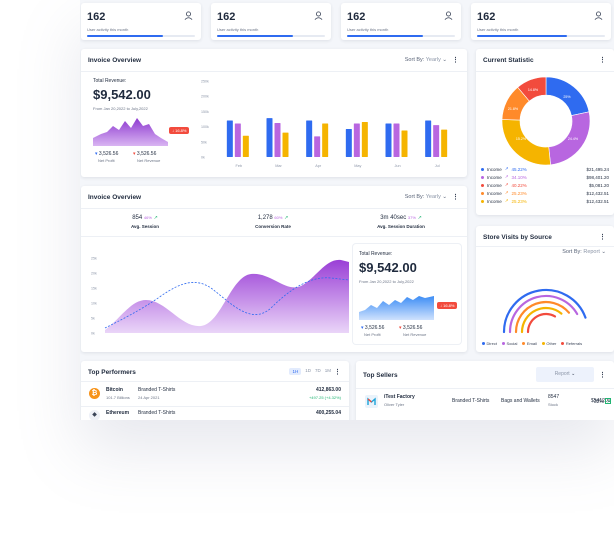 This screenshot has height=534, width=614. I want to click on report-label: Report, so click(562, 374).